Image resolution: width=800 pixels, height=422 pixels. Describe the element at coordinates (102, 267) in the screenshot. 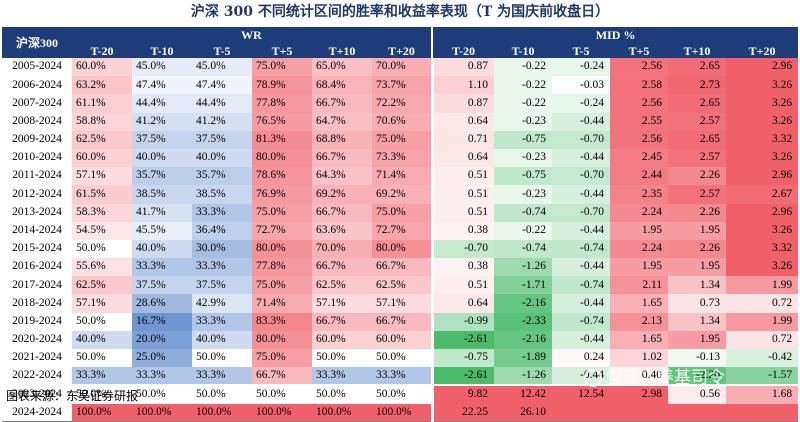

I see `wr-cell: 55.6%` at that location.